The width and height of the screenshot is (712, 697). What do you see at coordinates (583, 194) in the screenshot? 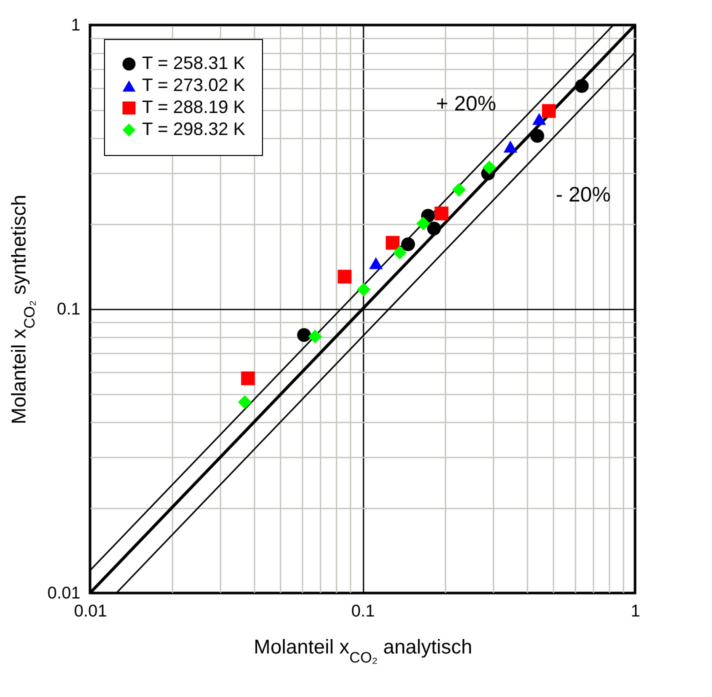
I see `annotation: - 20%` at bounding box center [583, 194].